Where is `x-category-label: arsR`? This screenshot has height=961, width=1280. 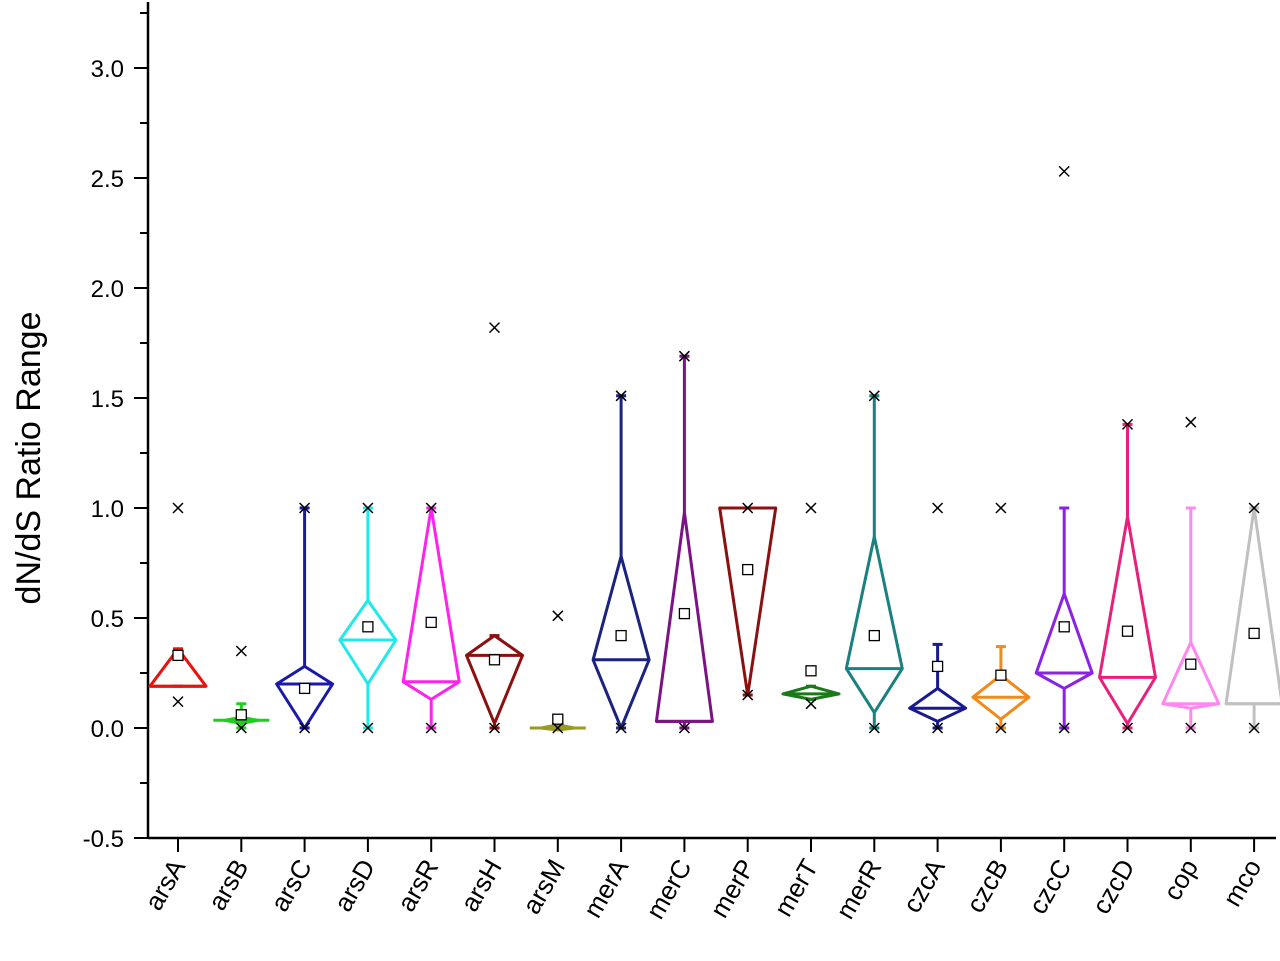
x-category-label: arsR is located at coordinates (417, 885).